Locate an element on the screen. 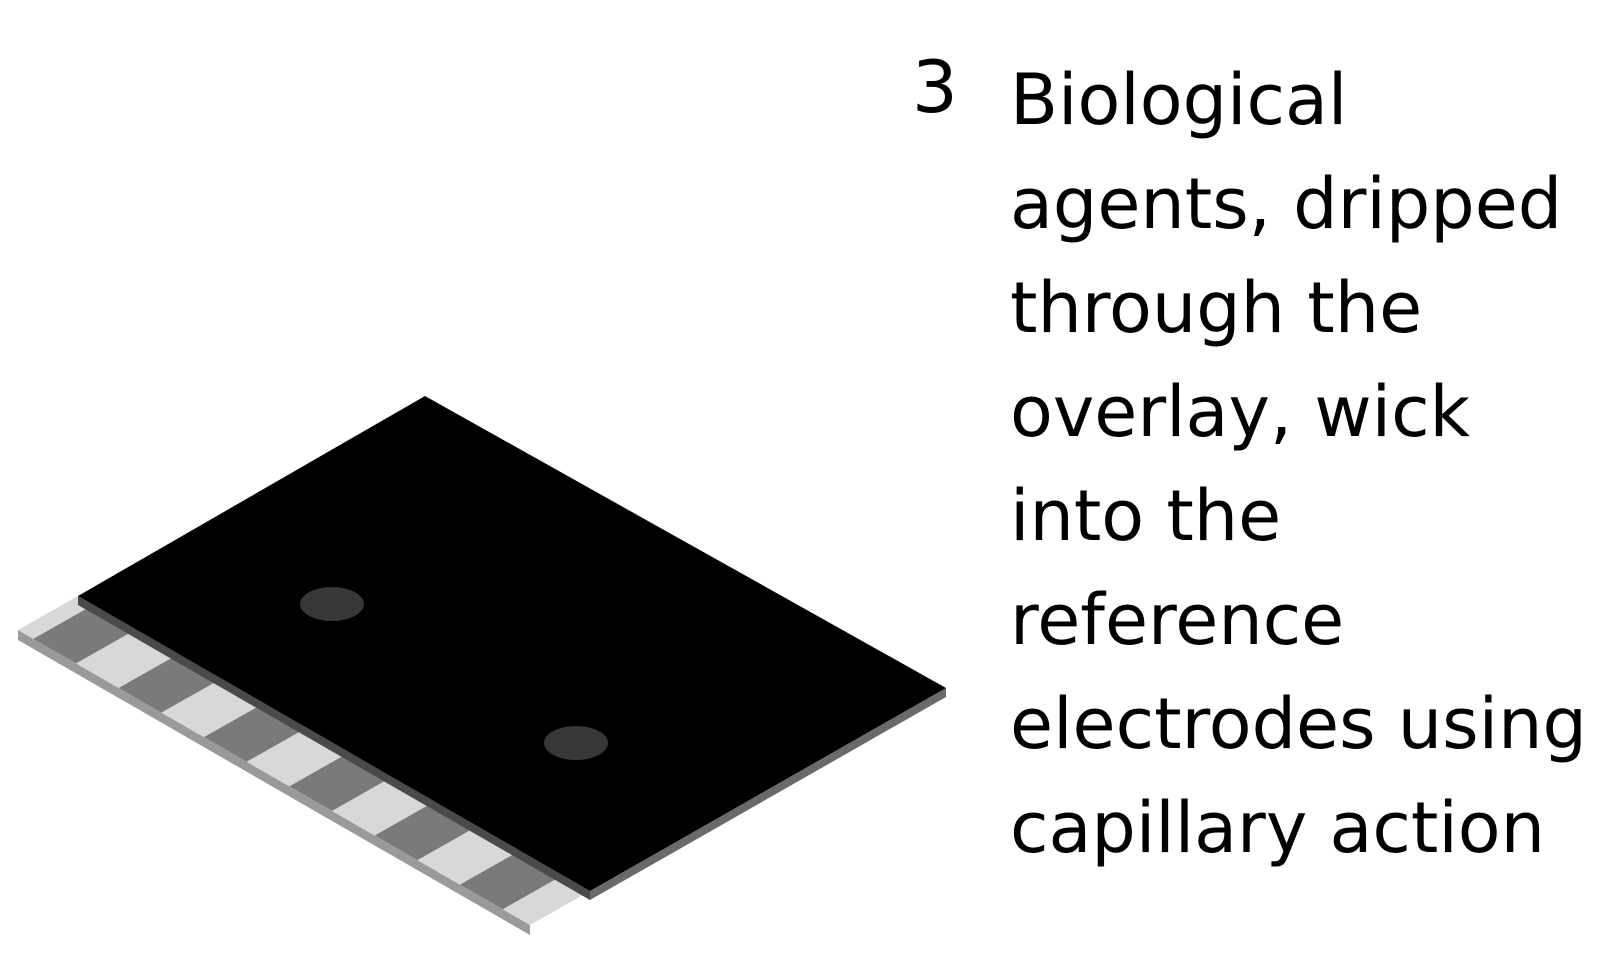 The image size is (1600, 960). caption-line: Biological is located at coordinates (1179, 100).